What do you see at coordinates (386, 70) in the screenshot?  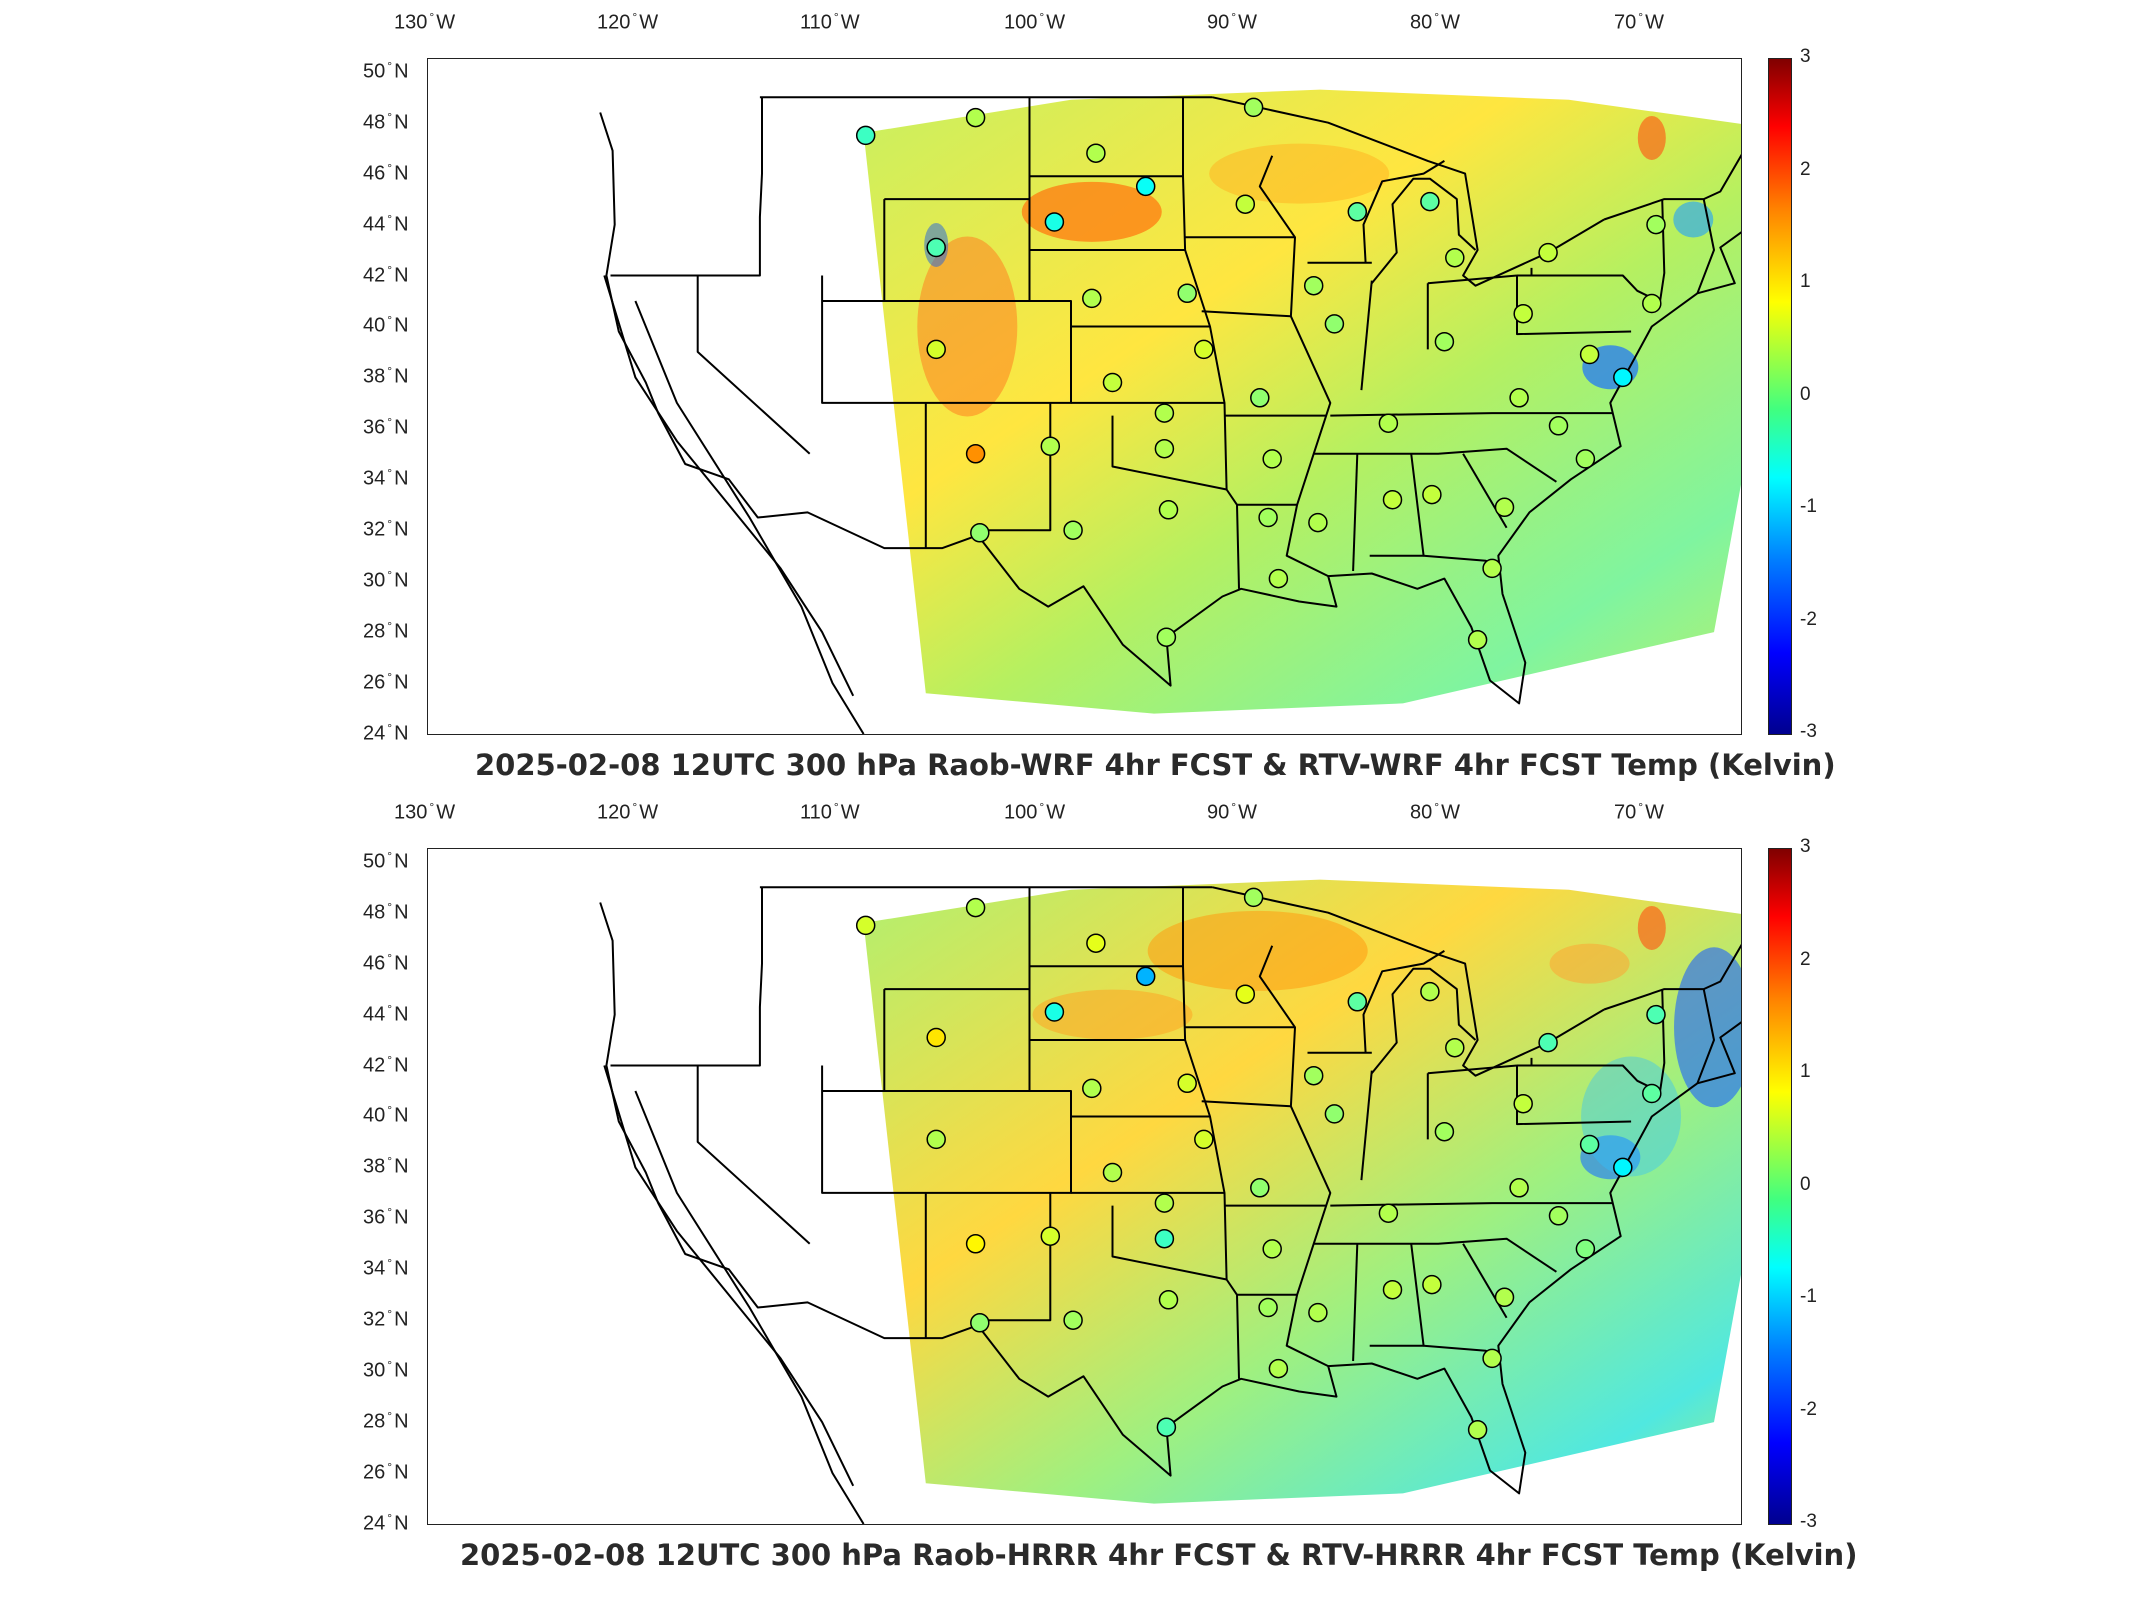 I see `latitude-tick-label: 50 ° N` at bounding box center [386, 70].